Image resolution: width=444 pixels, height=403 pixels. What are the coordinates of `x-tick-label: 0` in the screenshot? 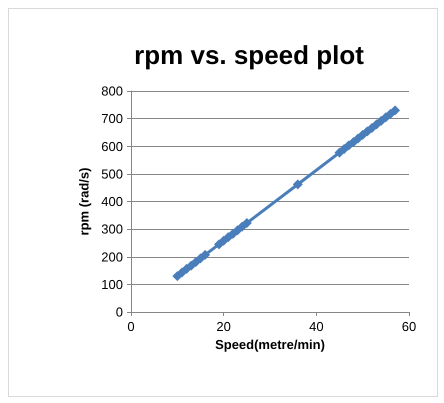 It's located at (131, 326).